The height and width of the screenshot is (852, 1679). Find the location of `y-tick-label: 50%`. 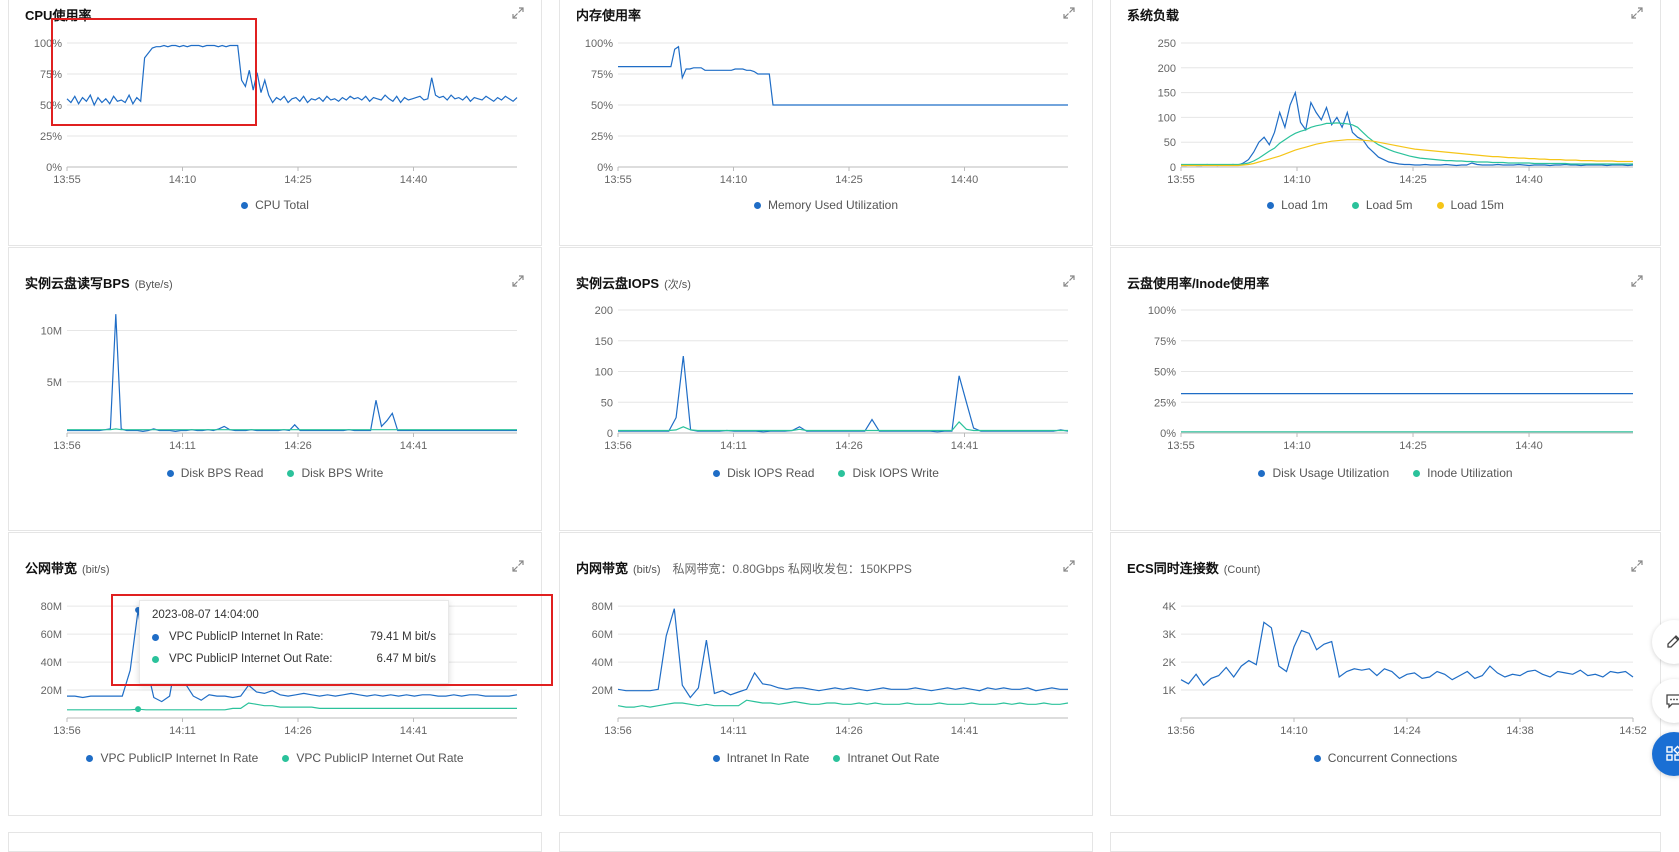

y-tick-label: 50% is located at coordinates (1165, 373).